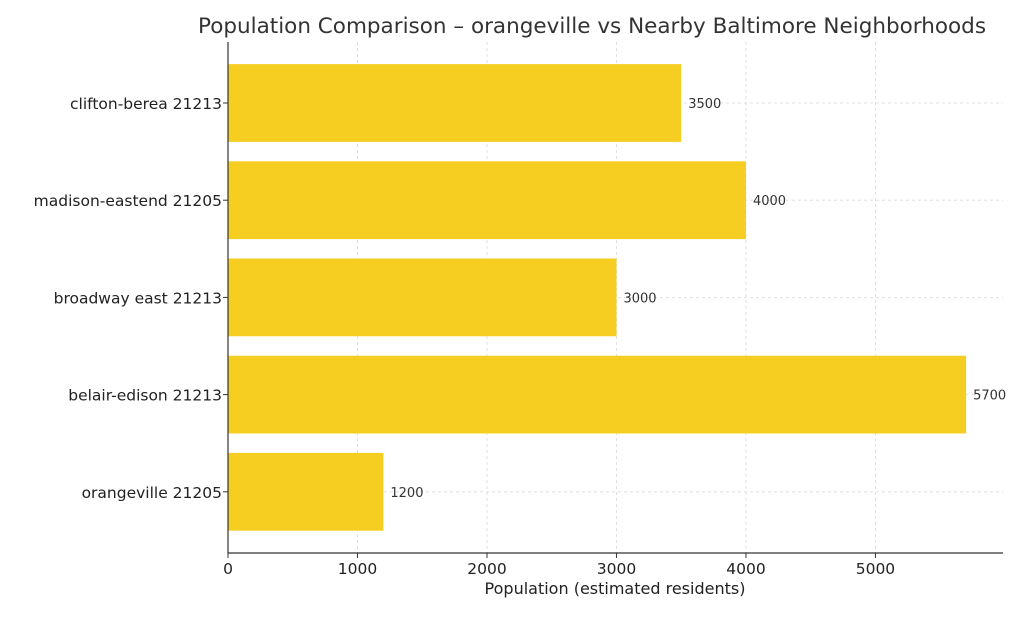 The image size is (1024, 618). I want to click on data-label: 1200, so click(406, 493).